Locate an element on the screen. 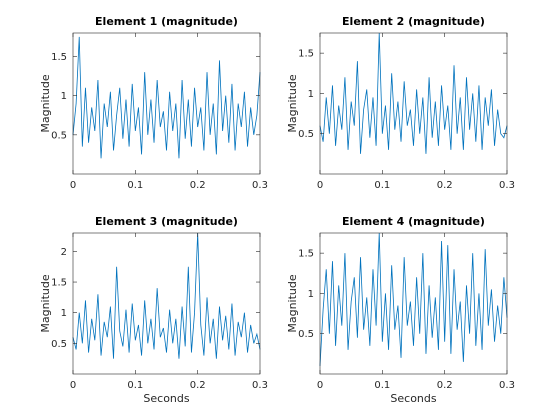 This screenshot has height=420, width=560. subplot-title: Element 1 (magnitude) is located at coordinates (166, 21).